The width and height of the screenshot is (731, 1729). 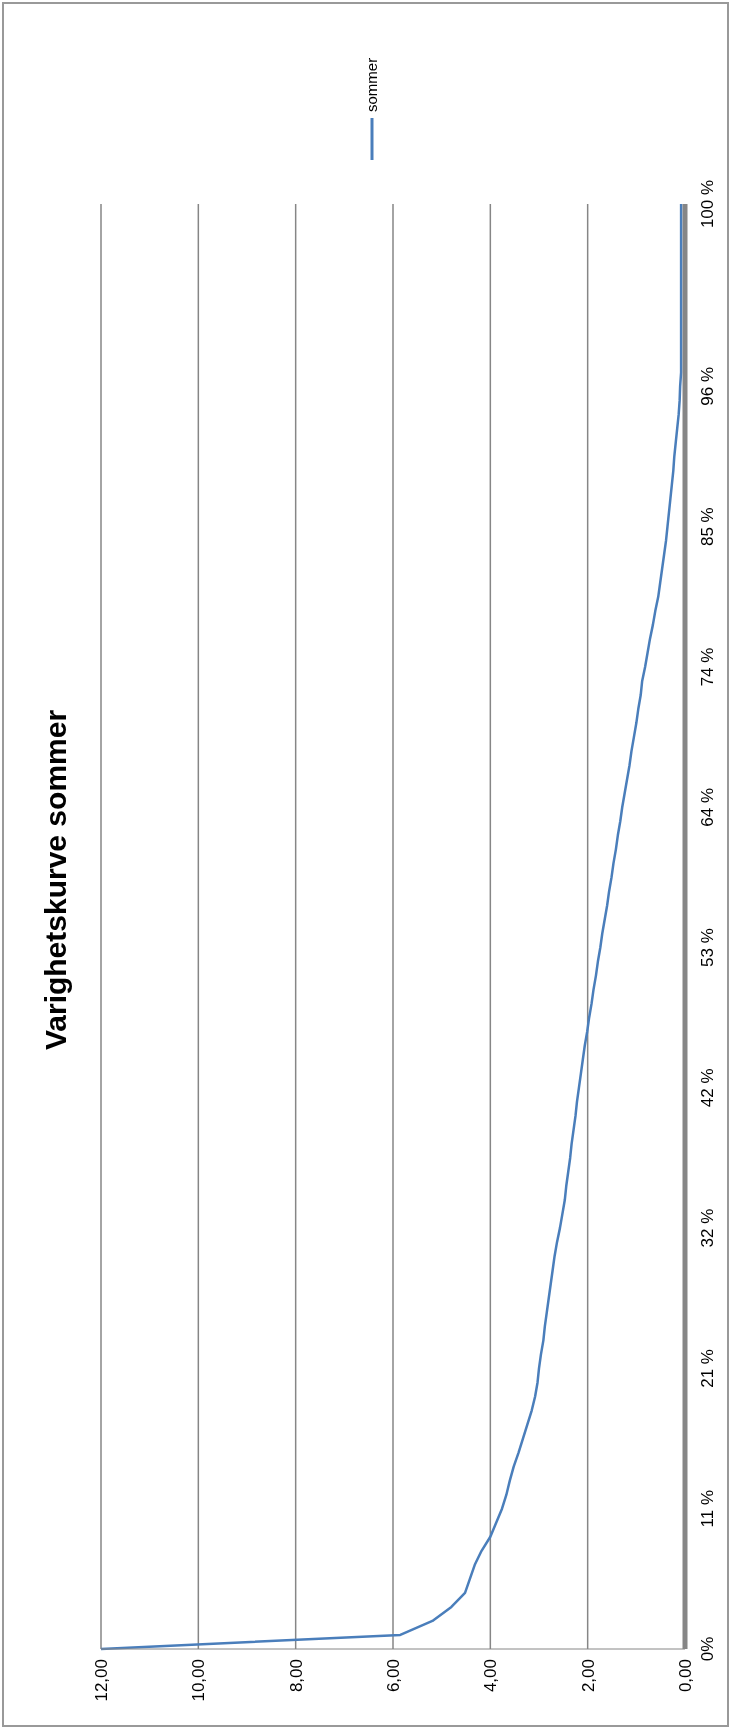 What do you see at coordinates (707, 386) in the screenshot?
I see `y-tick-label: 96 %` at bounding box center [707, 386].